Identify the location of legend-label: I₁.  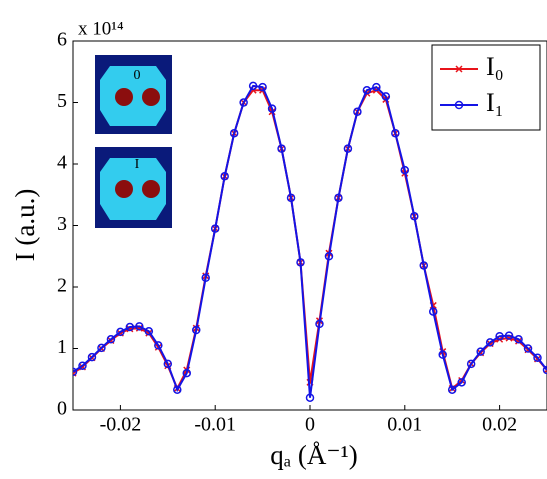
(495, 102).